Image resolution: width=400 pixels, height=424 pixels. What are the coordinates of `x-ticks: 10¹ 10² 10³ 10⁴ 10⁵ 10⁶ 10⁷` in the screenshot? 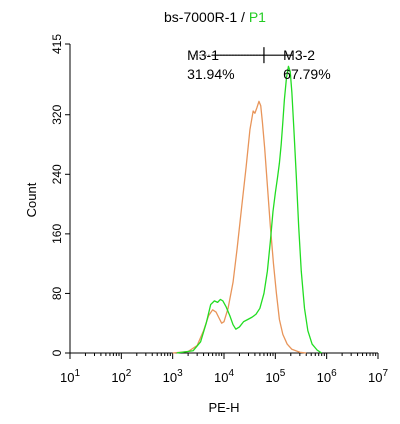 It's located at (224, 369).